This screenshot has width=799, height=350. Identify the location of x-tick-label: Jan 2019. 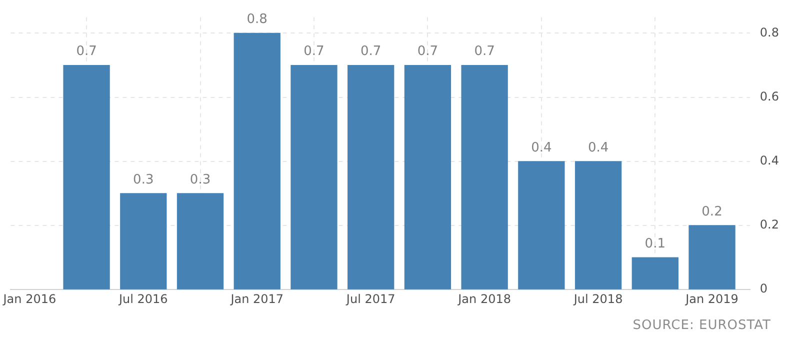
(711, 299).